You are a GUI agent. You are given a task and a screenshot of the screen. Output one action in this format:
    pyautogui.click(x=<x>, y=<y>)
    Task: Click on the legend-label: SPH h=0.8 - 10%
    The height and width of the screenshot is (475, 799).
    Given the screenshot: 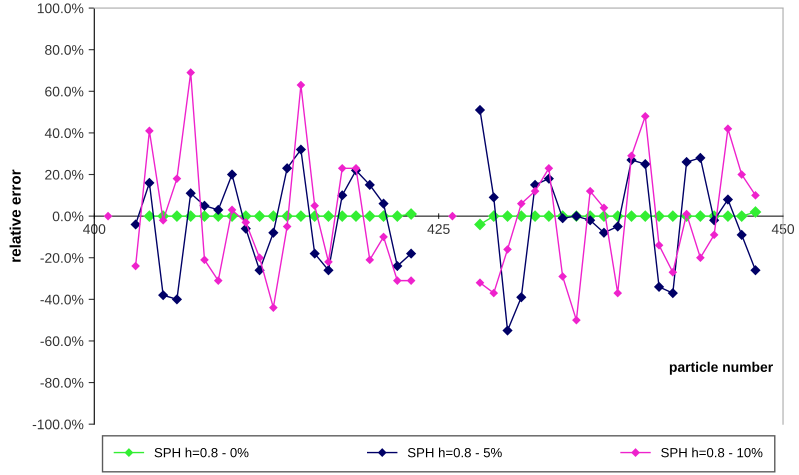 What is the action you would take?
    pyautogui.click(x=711, y=453)
    